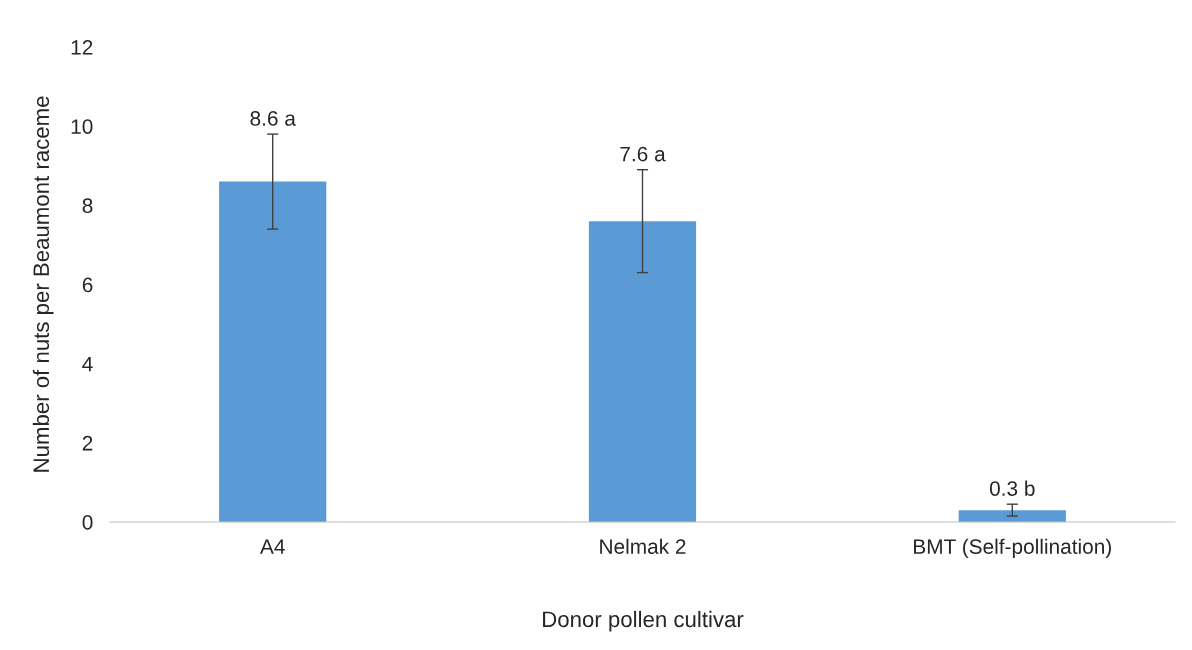  I want to click on y-tick-label: 6, so click(87, 285).